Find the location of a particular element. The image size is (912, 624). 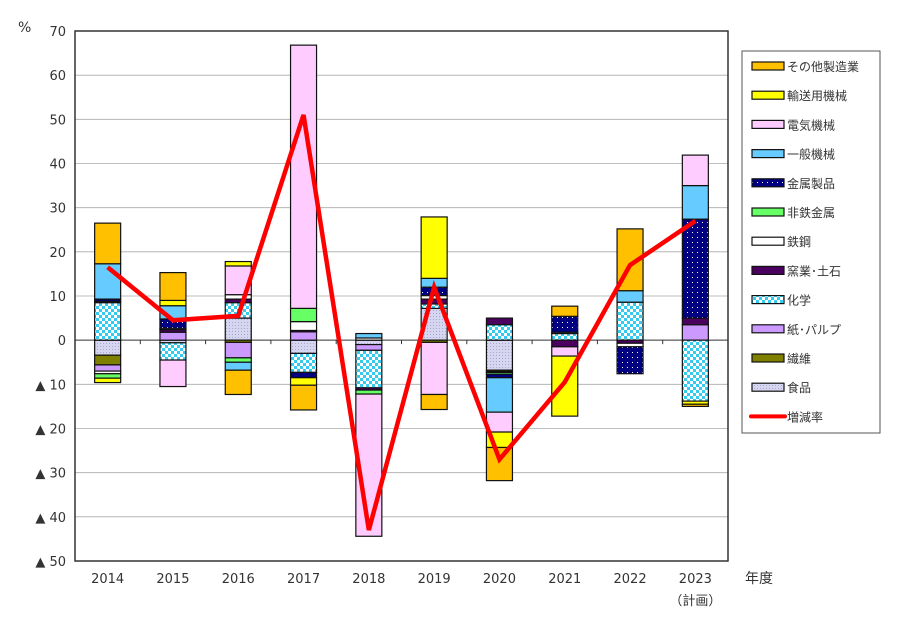

y-tick-label: ▲ 20 is located at coordinates (50, 430).